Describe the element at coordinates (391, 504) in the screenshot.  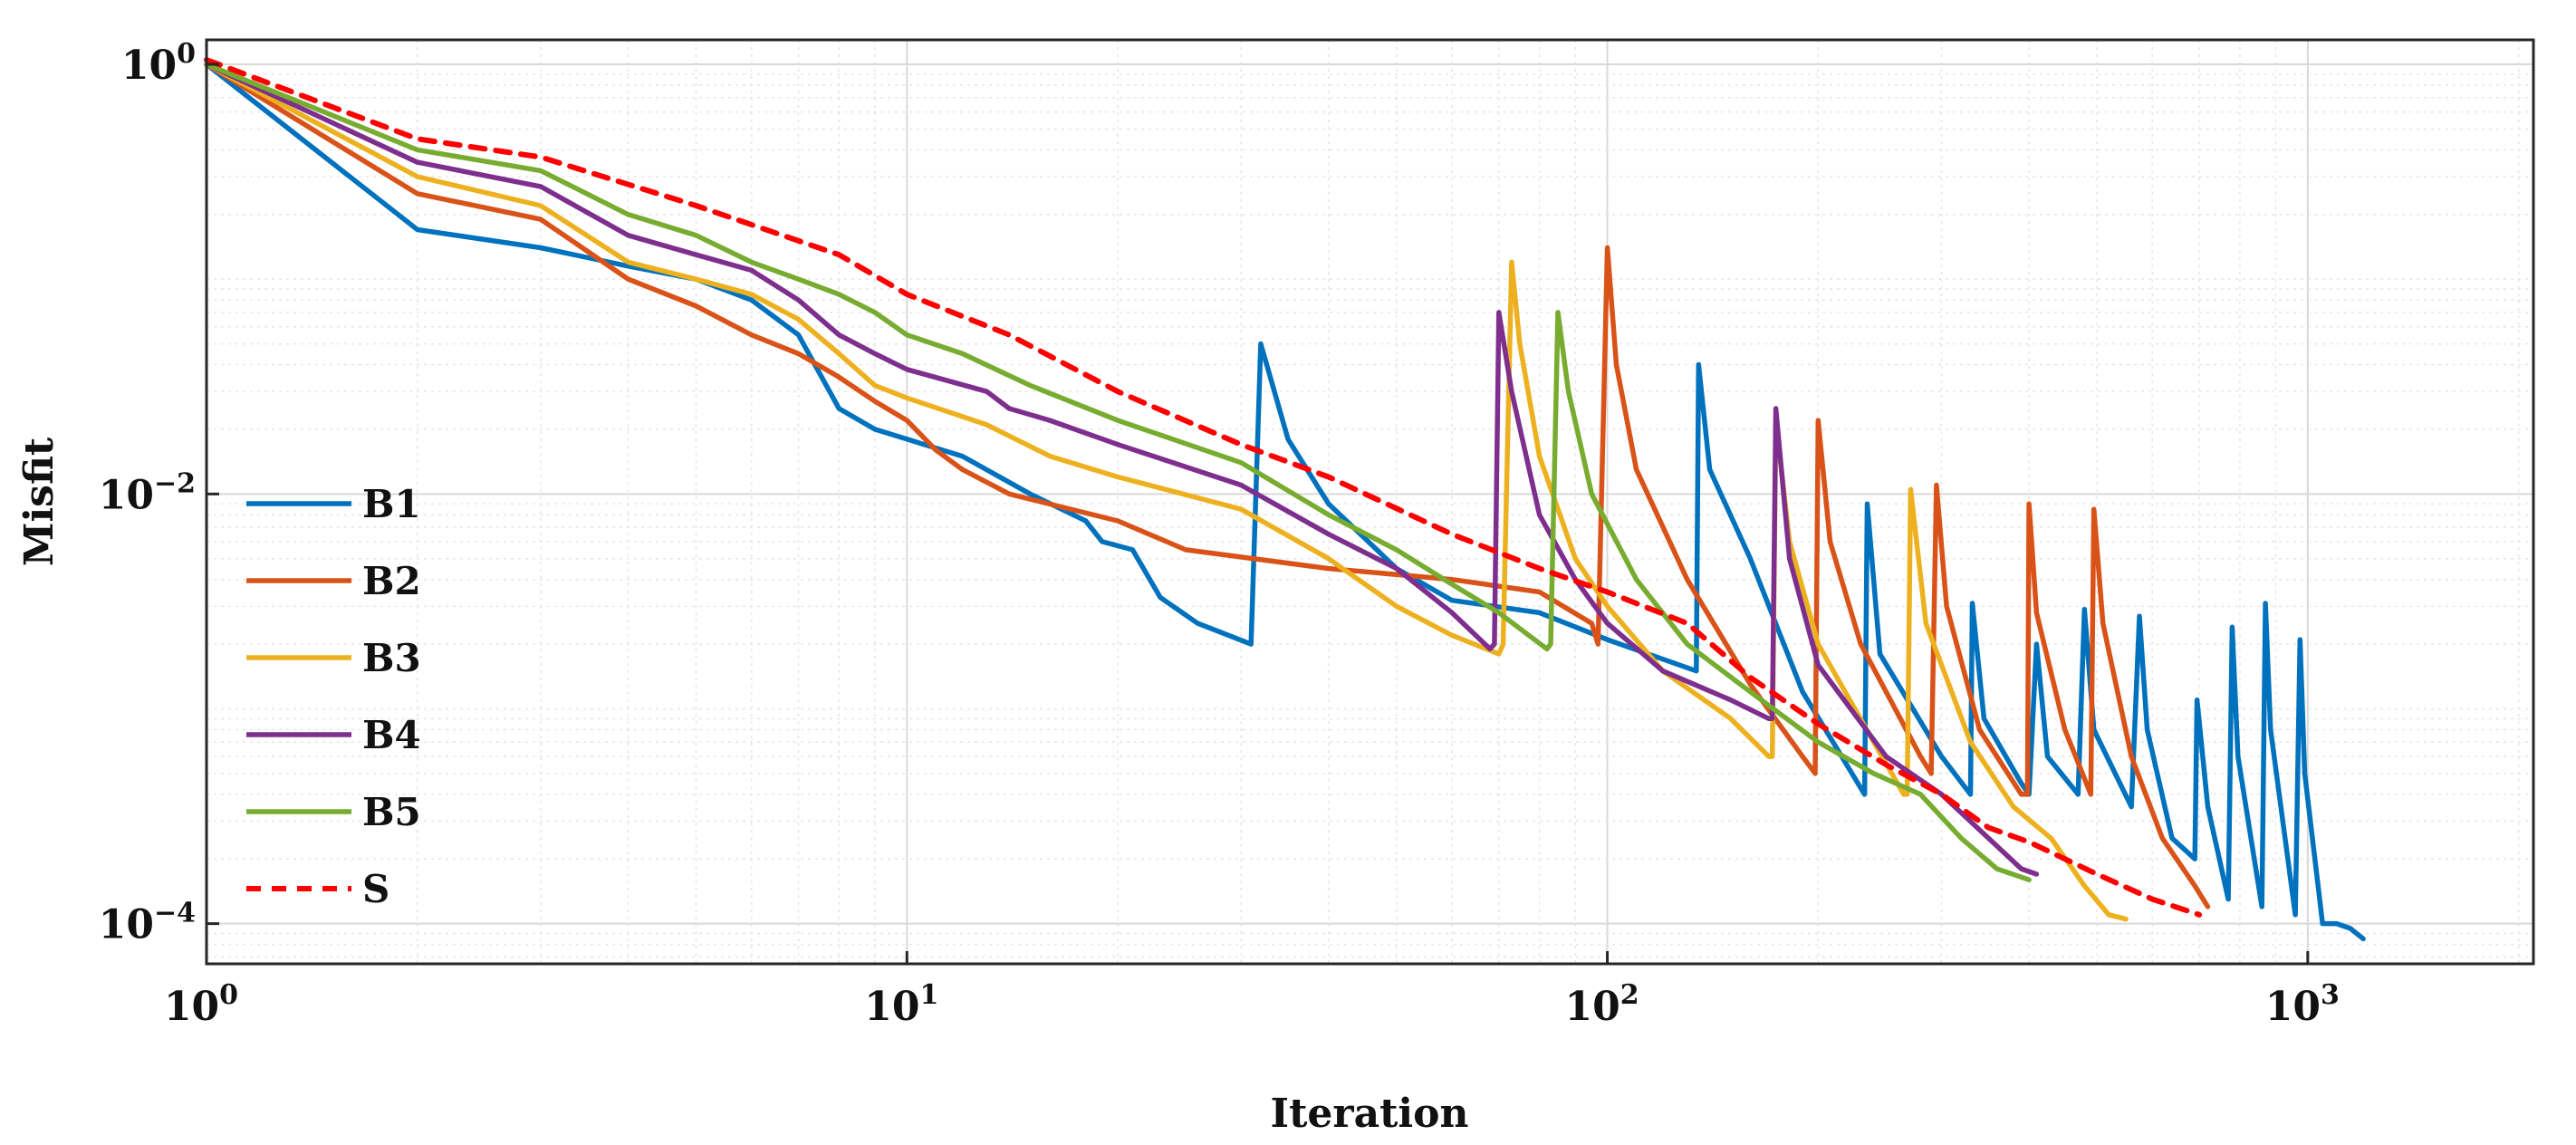
I see `legend-label-b1: B1` at that location.